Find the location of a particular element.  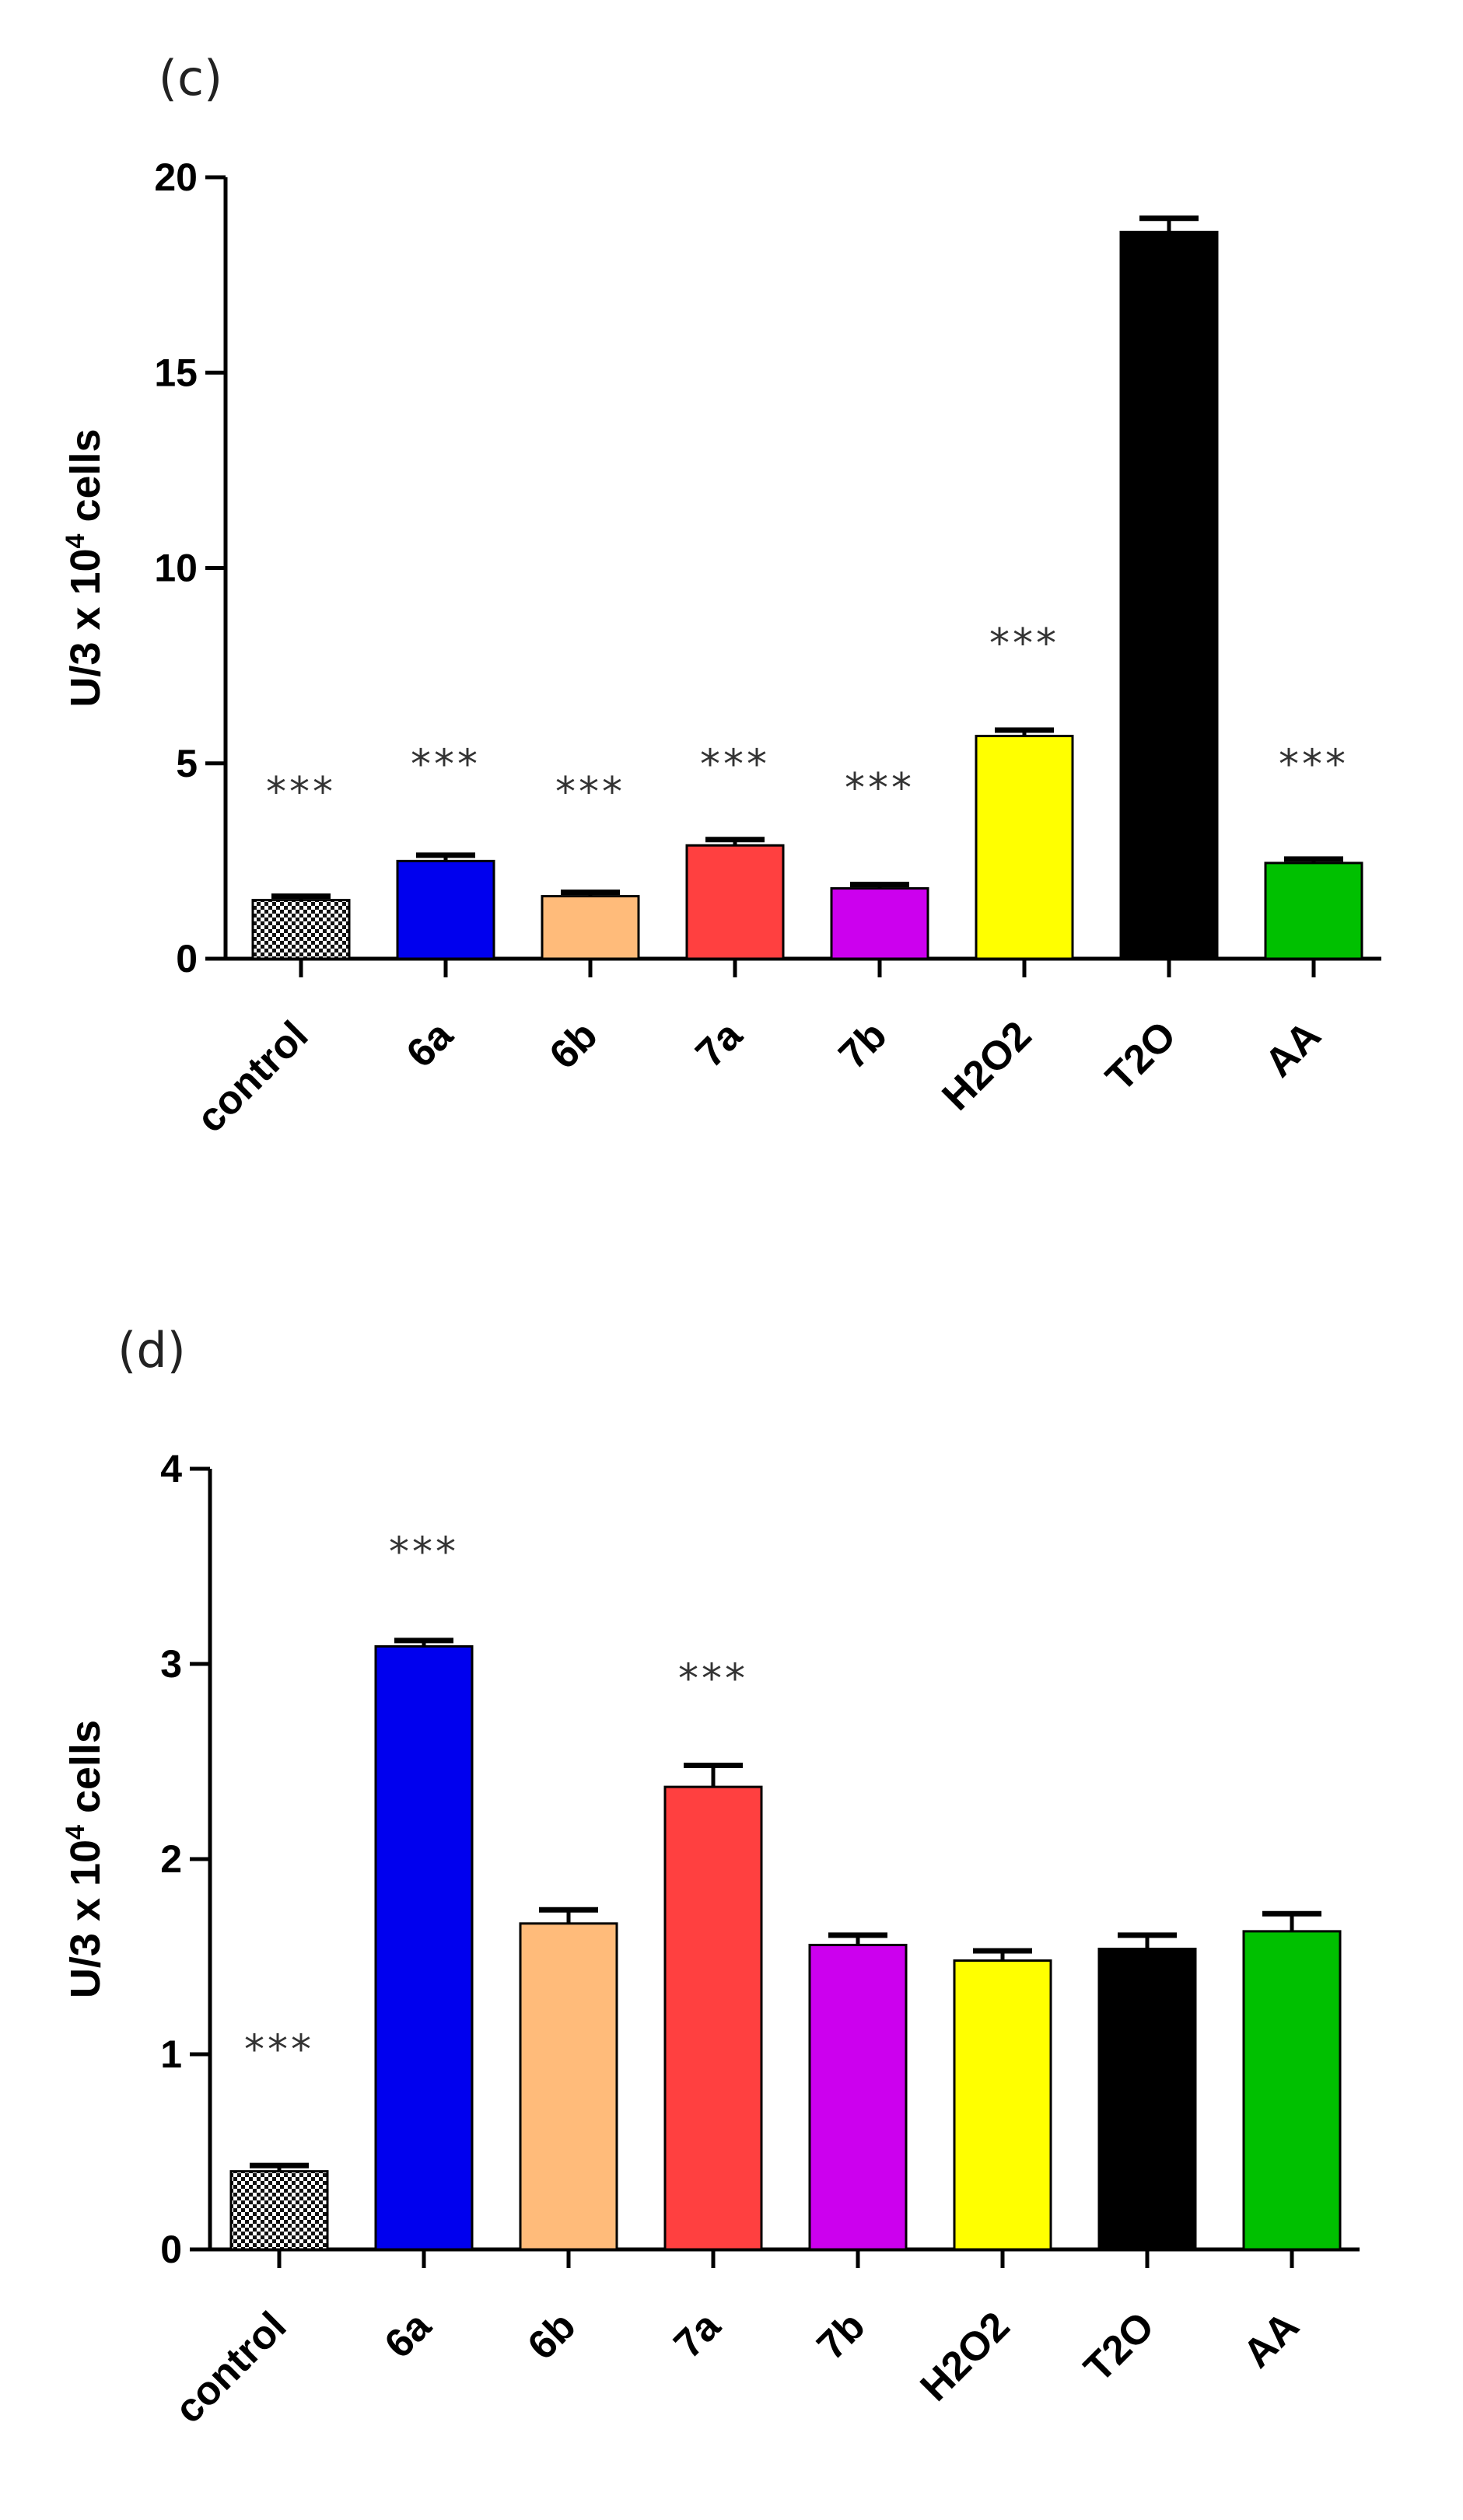

y-tick-label-d: 3 is located at coordinates (171, 1664).